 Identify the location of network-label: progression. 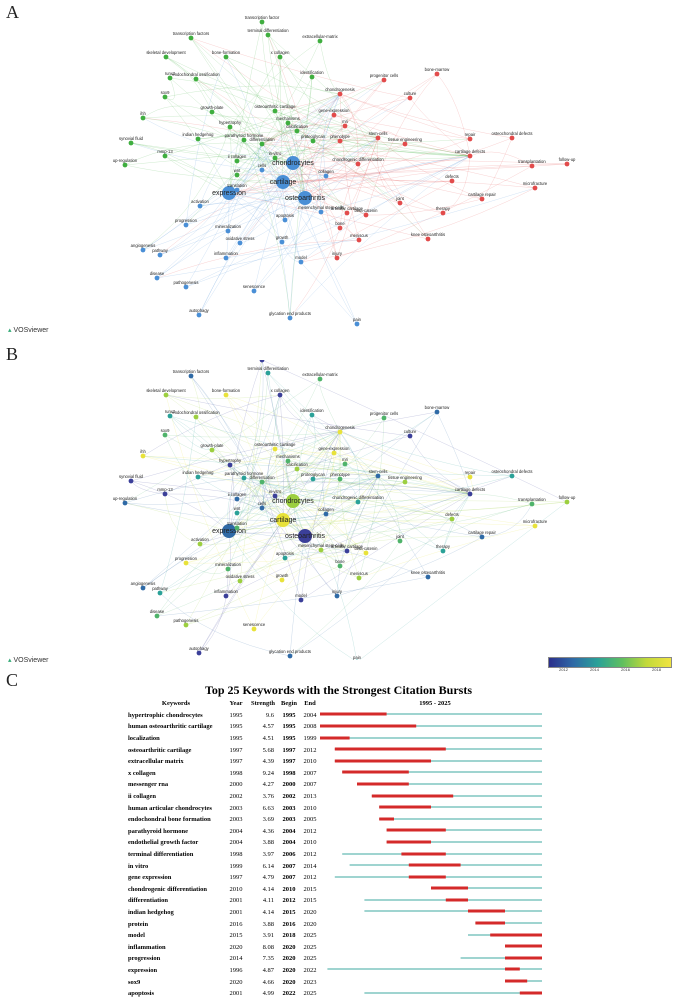
(186, 558).